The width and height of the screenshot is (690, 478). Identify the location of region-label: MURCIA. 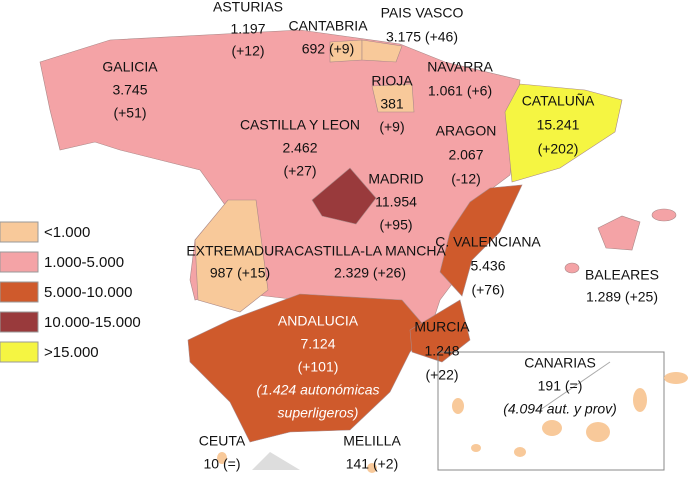
(442, 327).